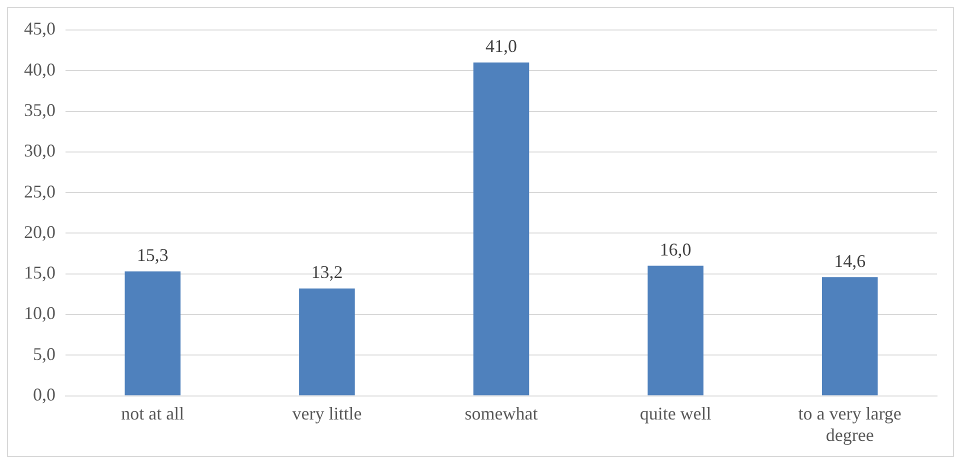 This screenshot has height=461, width=959. Describe the element at coordinates (40, 69) in the screenshot. I see `y-tick-label: 40,0` at that location.